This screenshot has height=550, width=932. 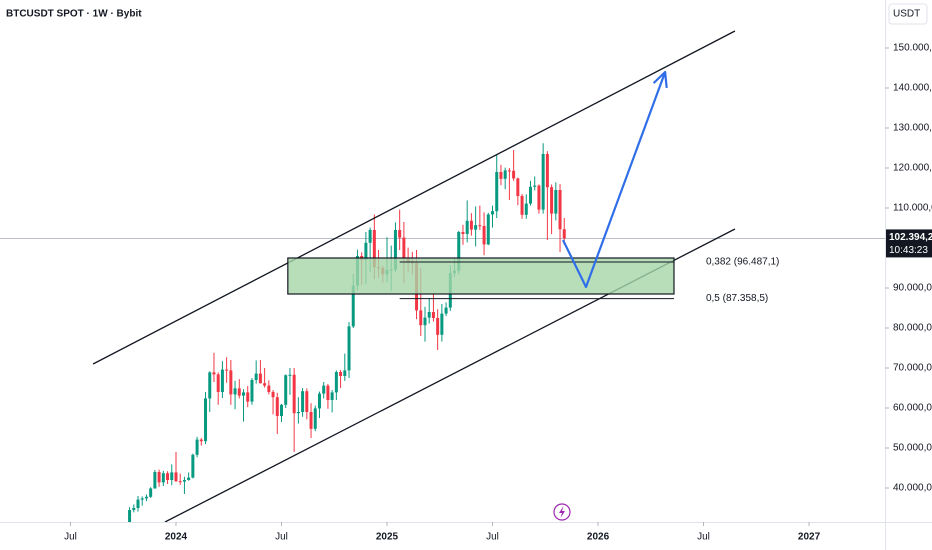 What do you see at coordinates (809, 537) in the screenshot?
I see `x-tick-label: 2027` at bounding box center [809, 537].